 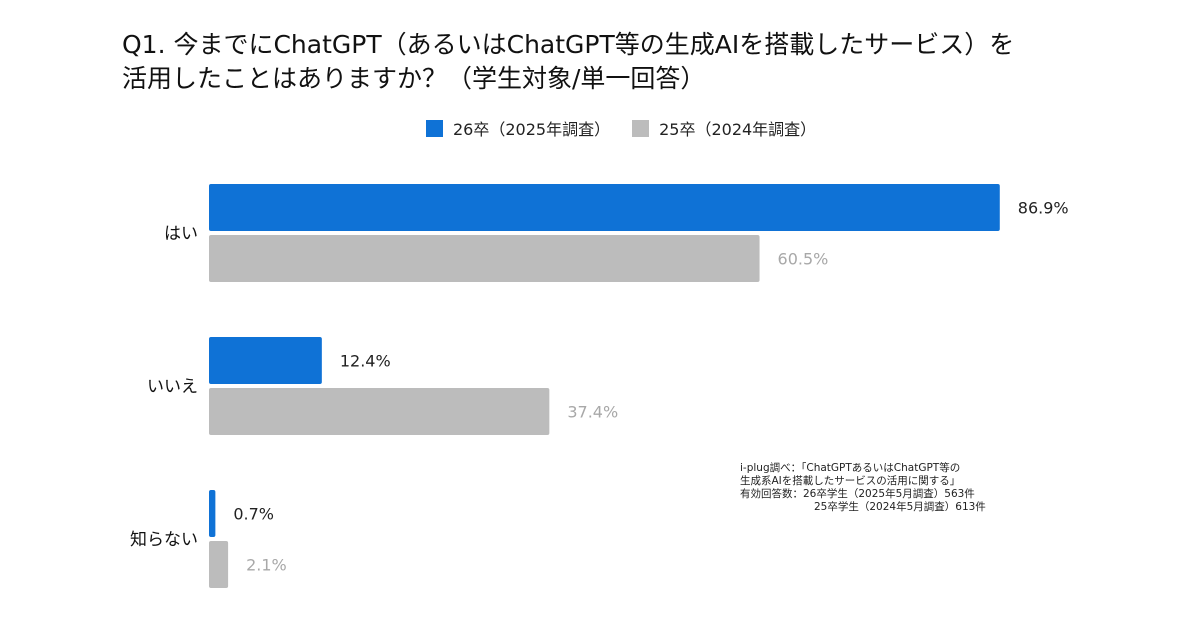 What do you see at coordinates (253, 514) in the screenshot?
I see `data-label: 0.7%` at bounding box center [253, 514].